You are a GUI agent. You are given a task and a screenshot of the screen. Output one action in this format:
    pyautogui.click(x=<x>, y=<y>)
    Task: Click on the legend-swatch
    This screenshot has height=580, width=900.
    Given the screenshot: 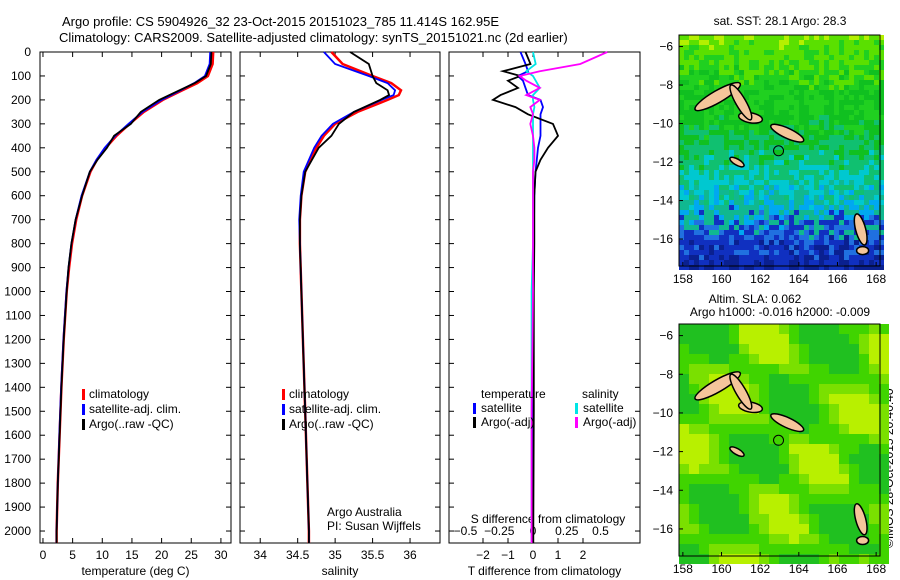 What is the action you would take?
    pyautogui.click(x=283, y=394)
    